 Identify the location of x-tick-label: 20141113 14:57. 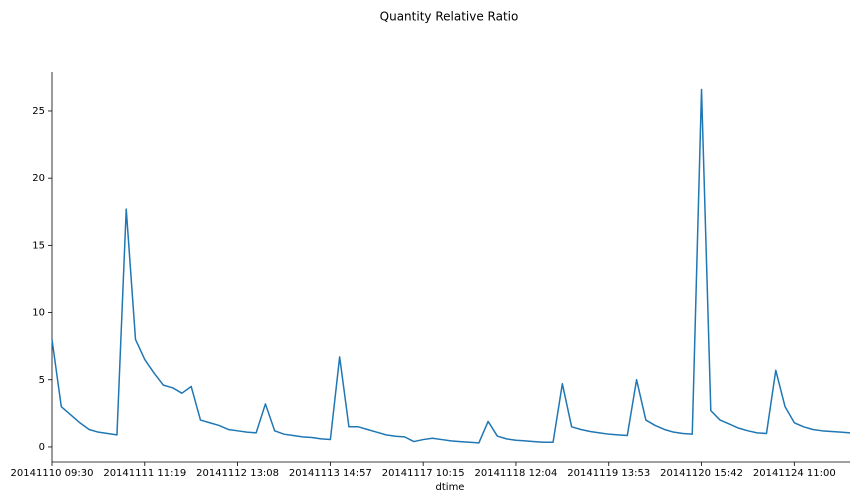
(330, 473).